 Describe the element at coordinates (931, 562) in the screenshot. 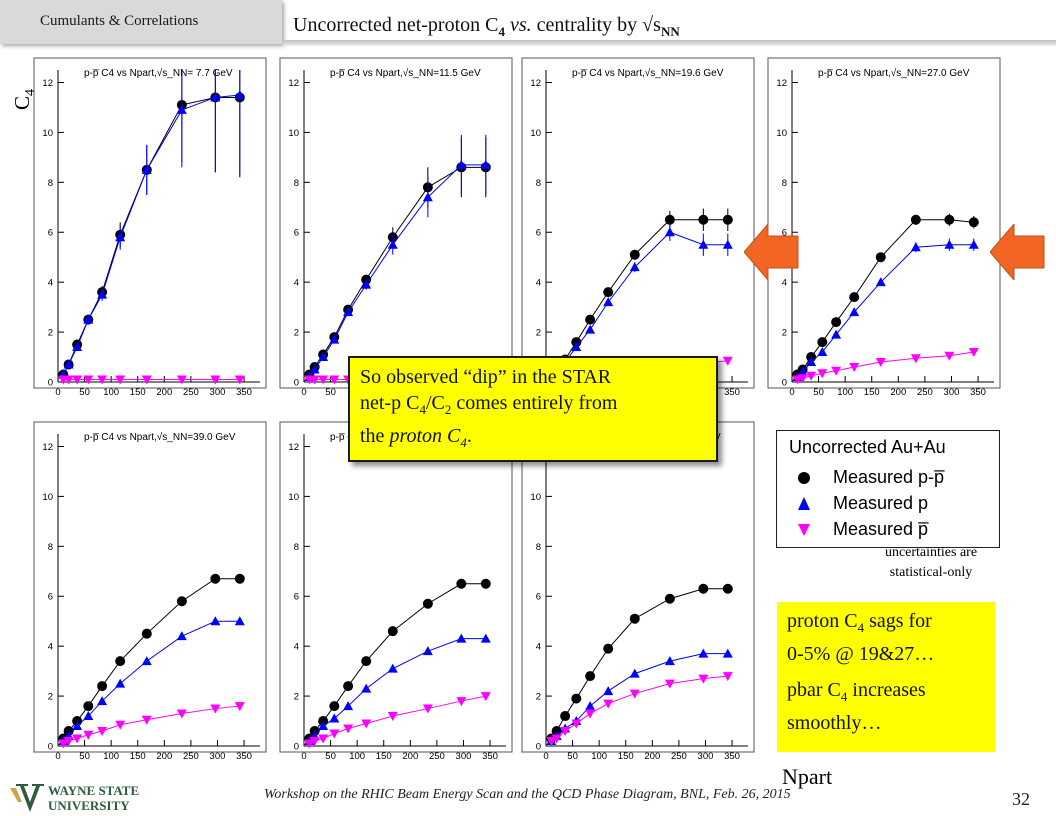

I see `uncertainty-note: uncertainties are statistical-only` at that location.